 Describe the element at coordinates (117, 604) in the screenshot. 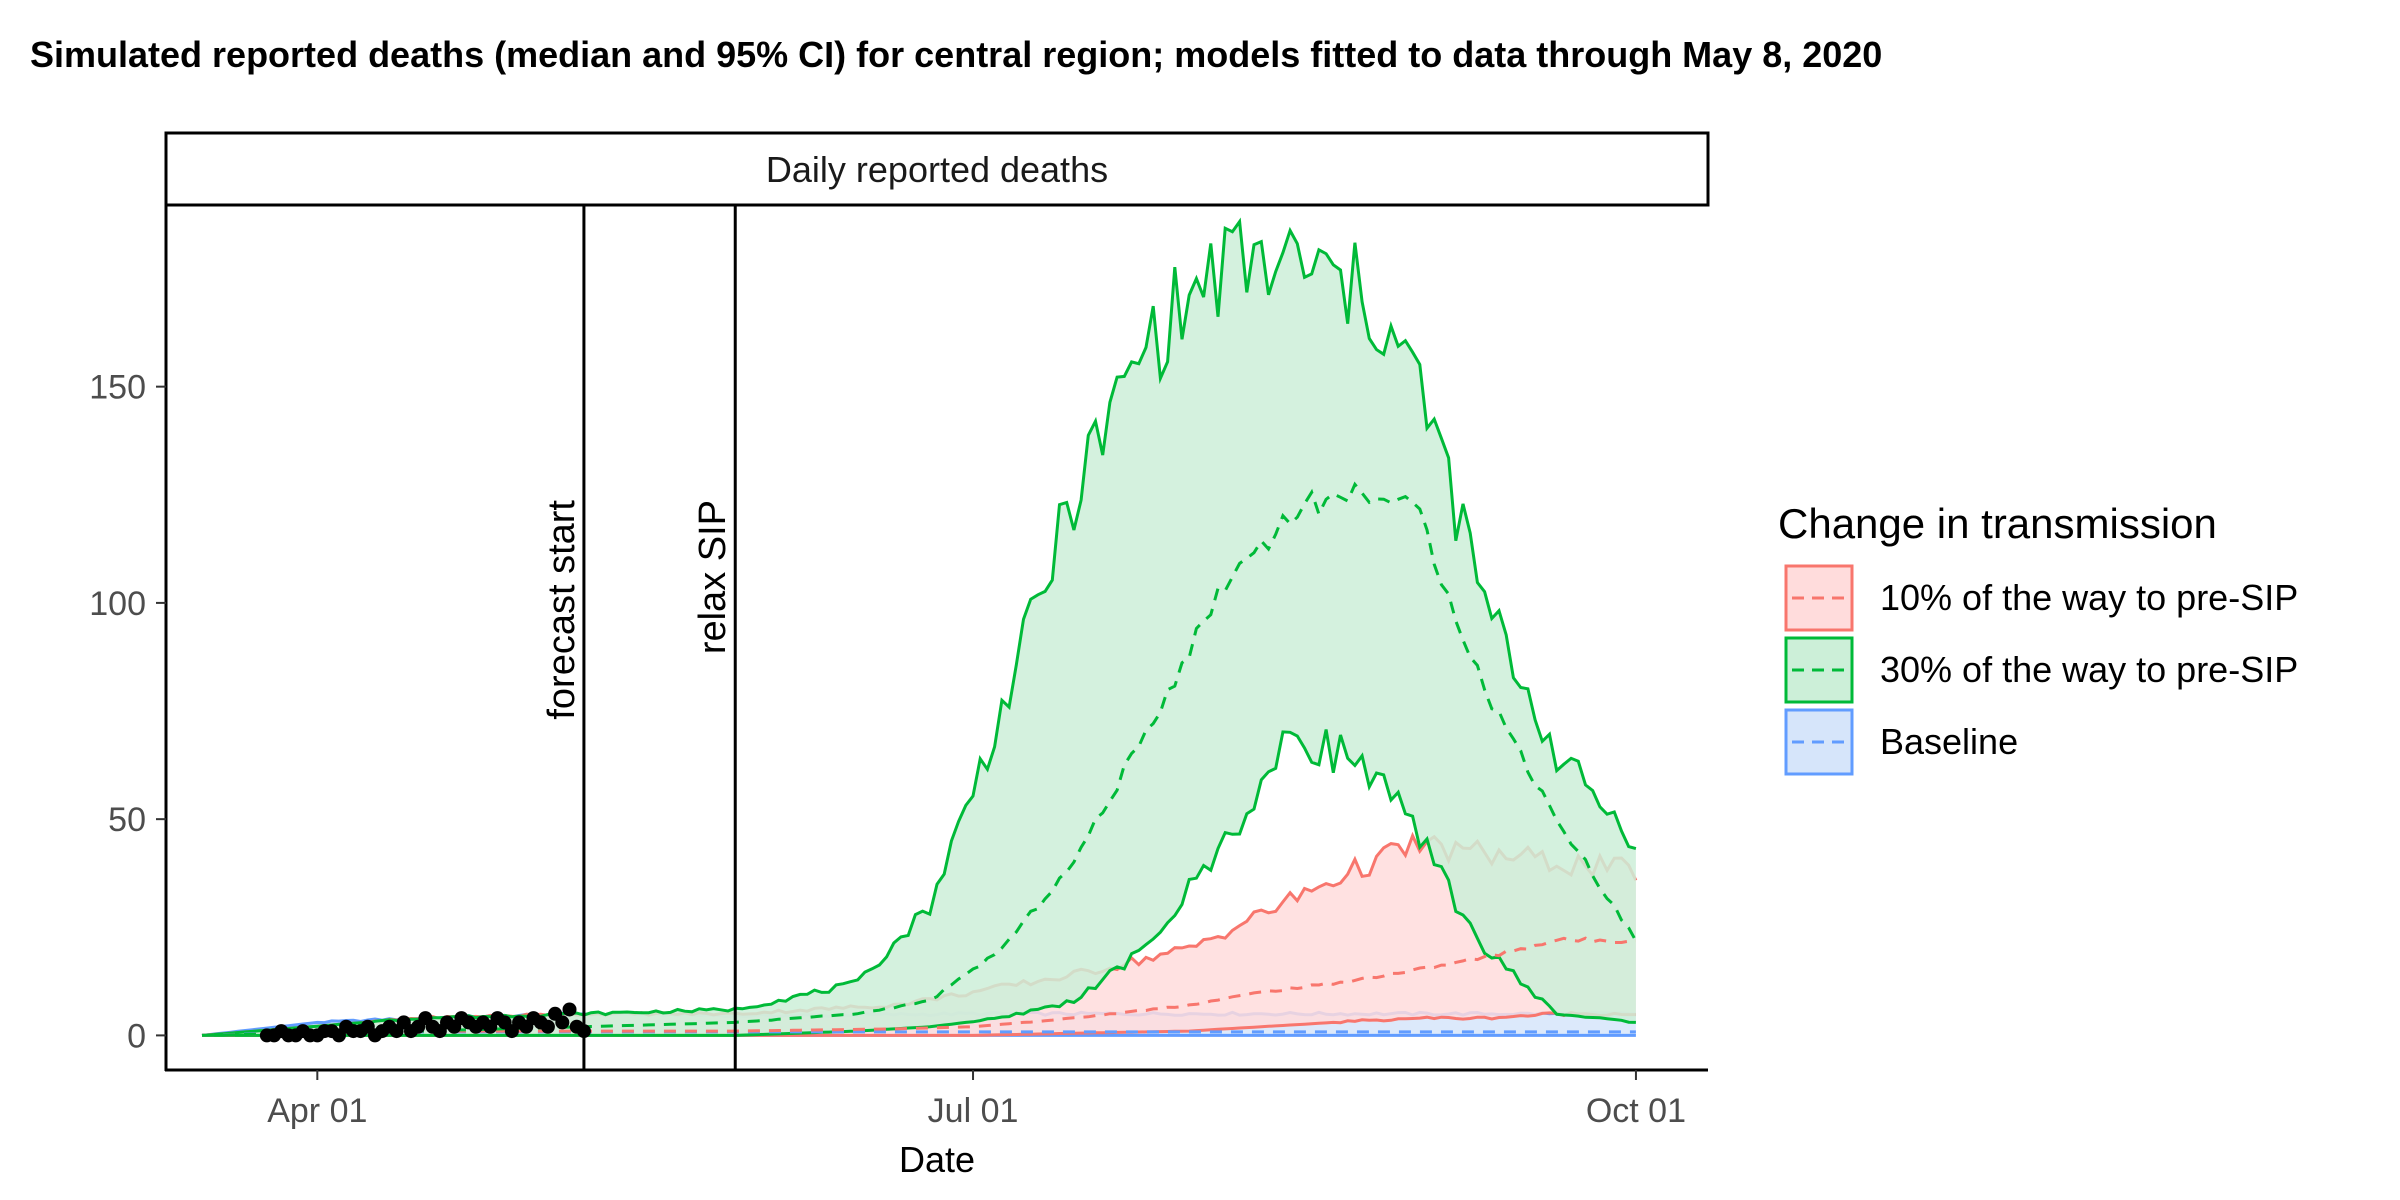

I see `y-tick-label: 100` at that location.